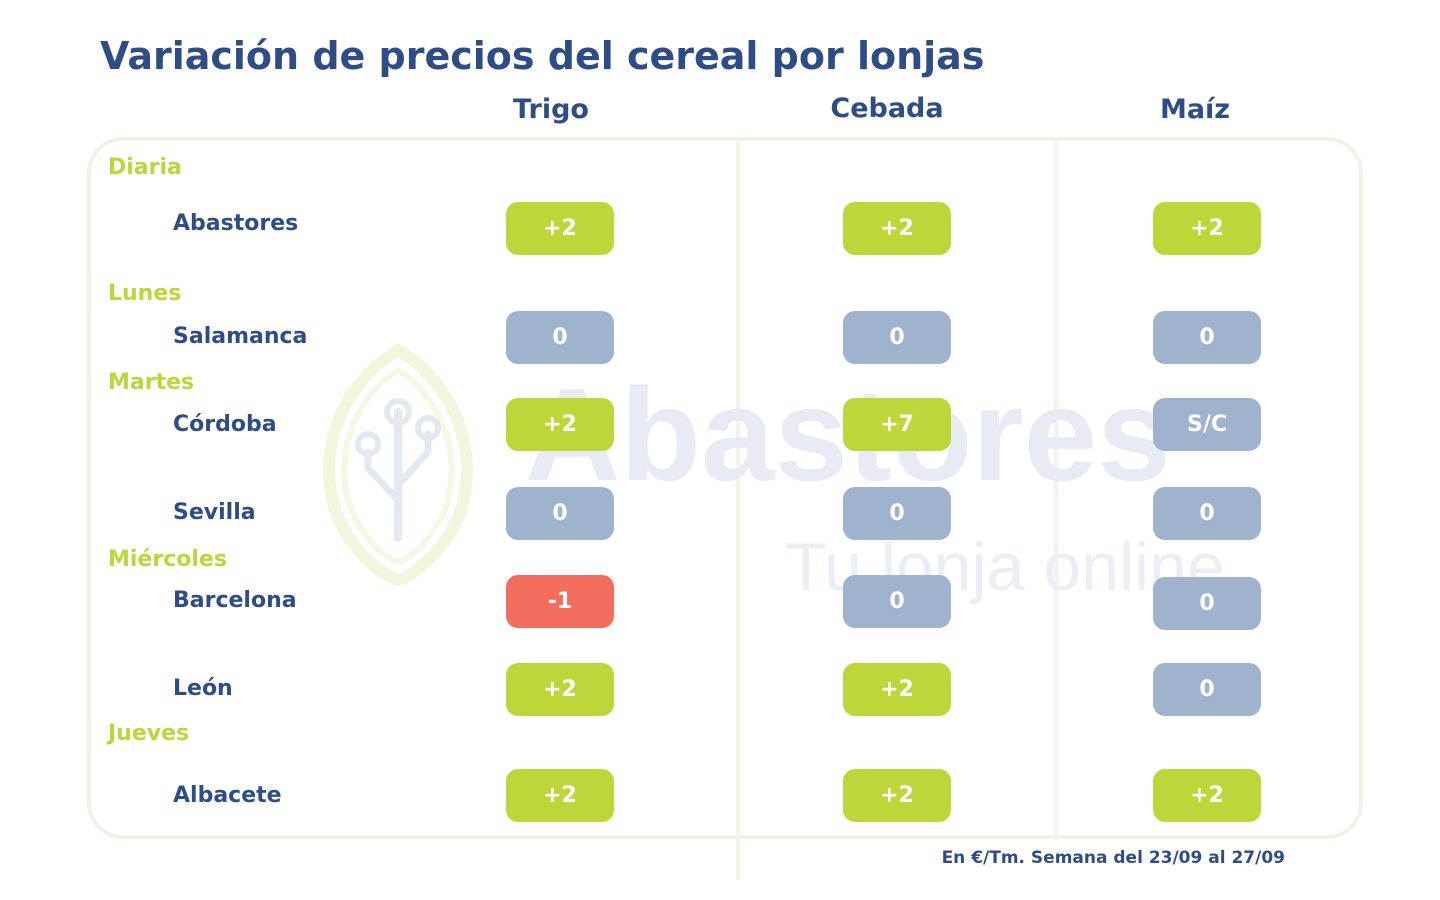  Describe the element at coordinates (236, 223) in the screenshot. I see `market-label-abastores: Abastores` at that location.